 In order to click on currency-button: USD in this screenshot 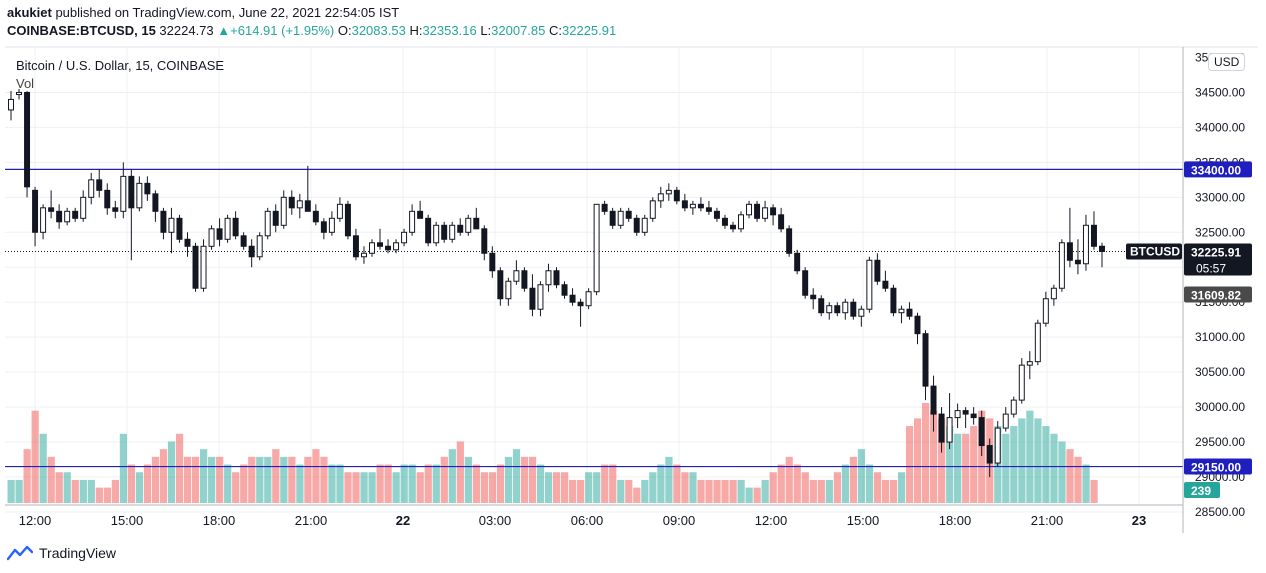, I will do `click(1227, 62)`.